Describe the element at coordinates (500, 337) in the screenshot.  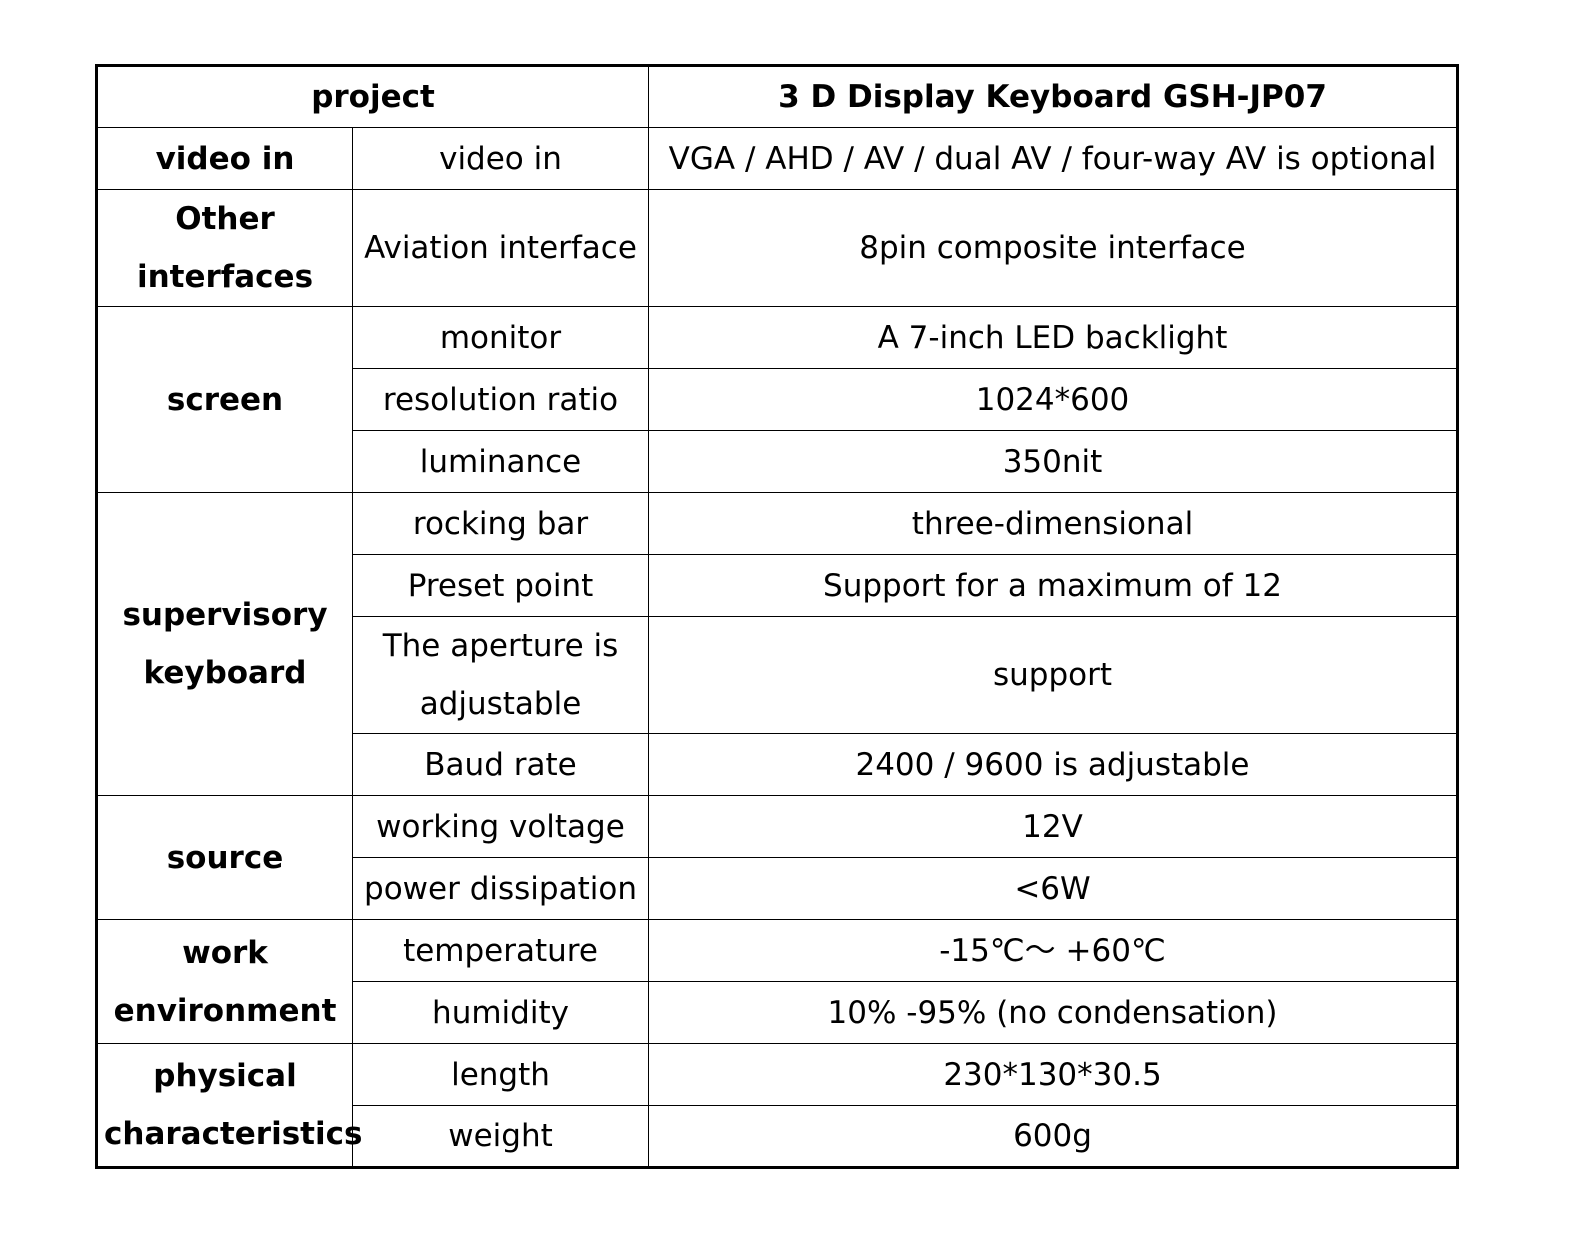
I see `param-label: monitor` at that location.